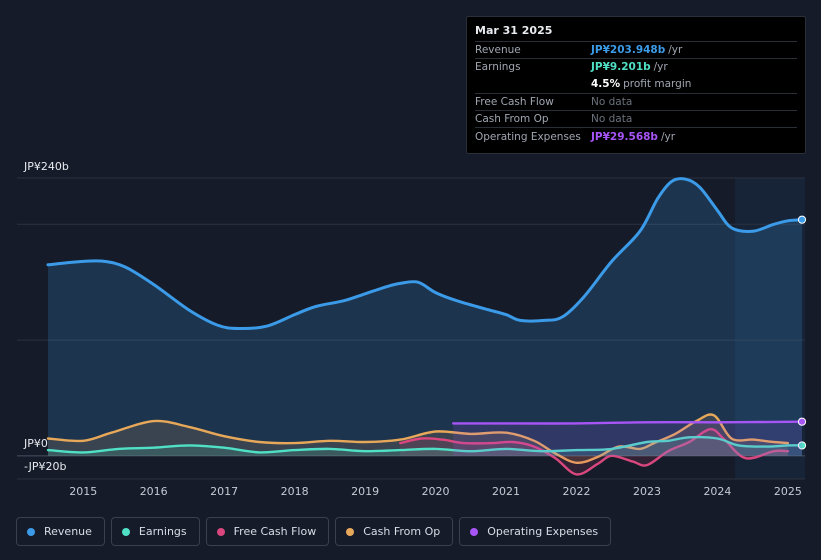  I want to click on tooltip-opex-label: Operating Expenses, so click(528, 136).